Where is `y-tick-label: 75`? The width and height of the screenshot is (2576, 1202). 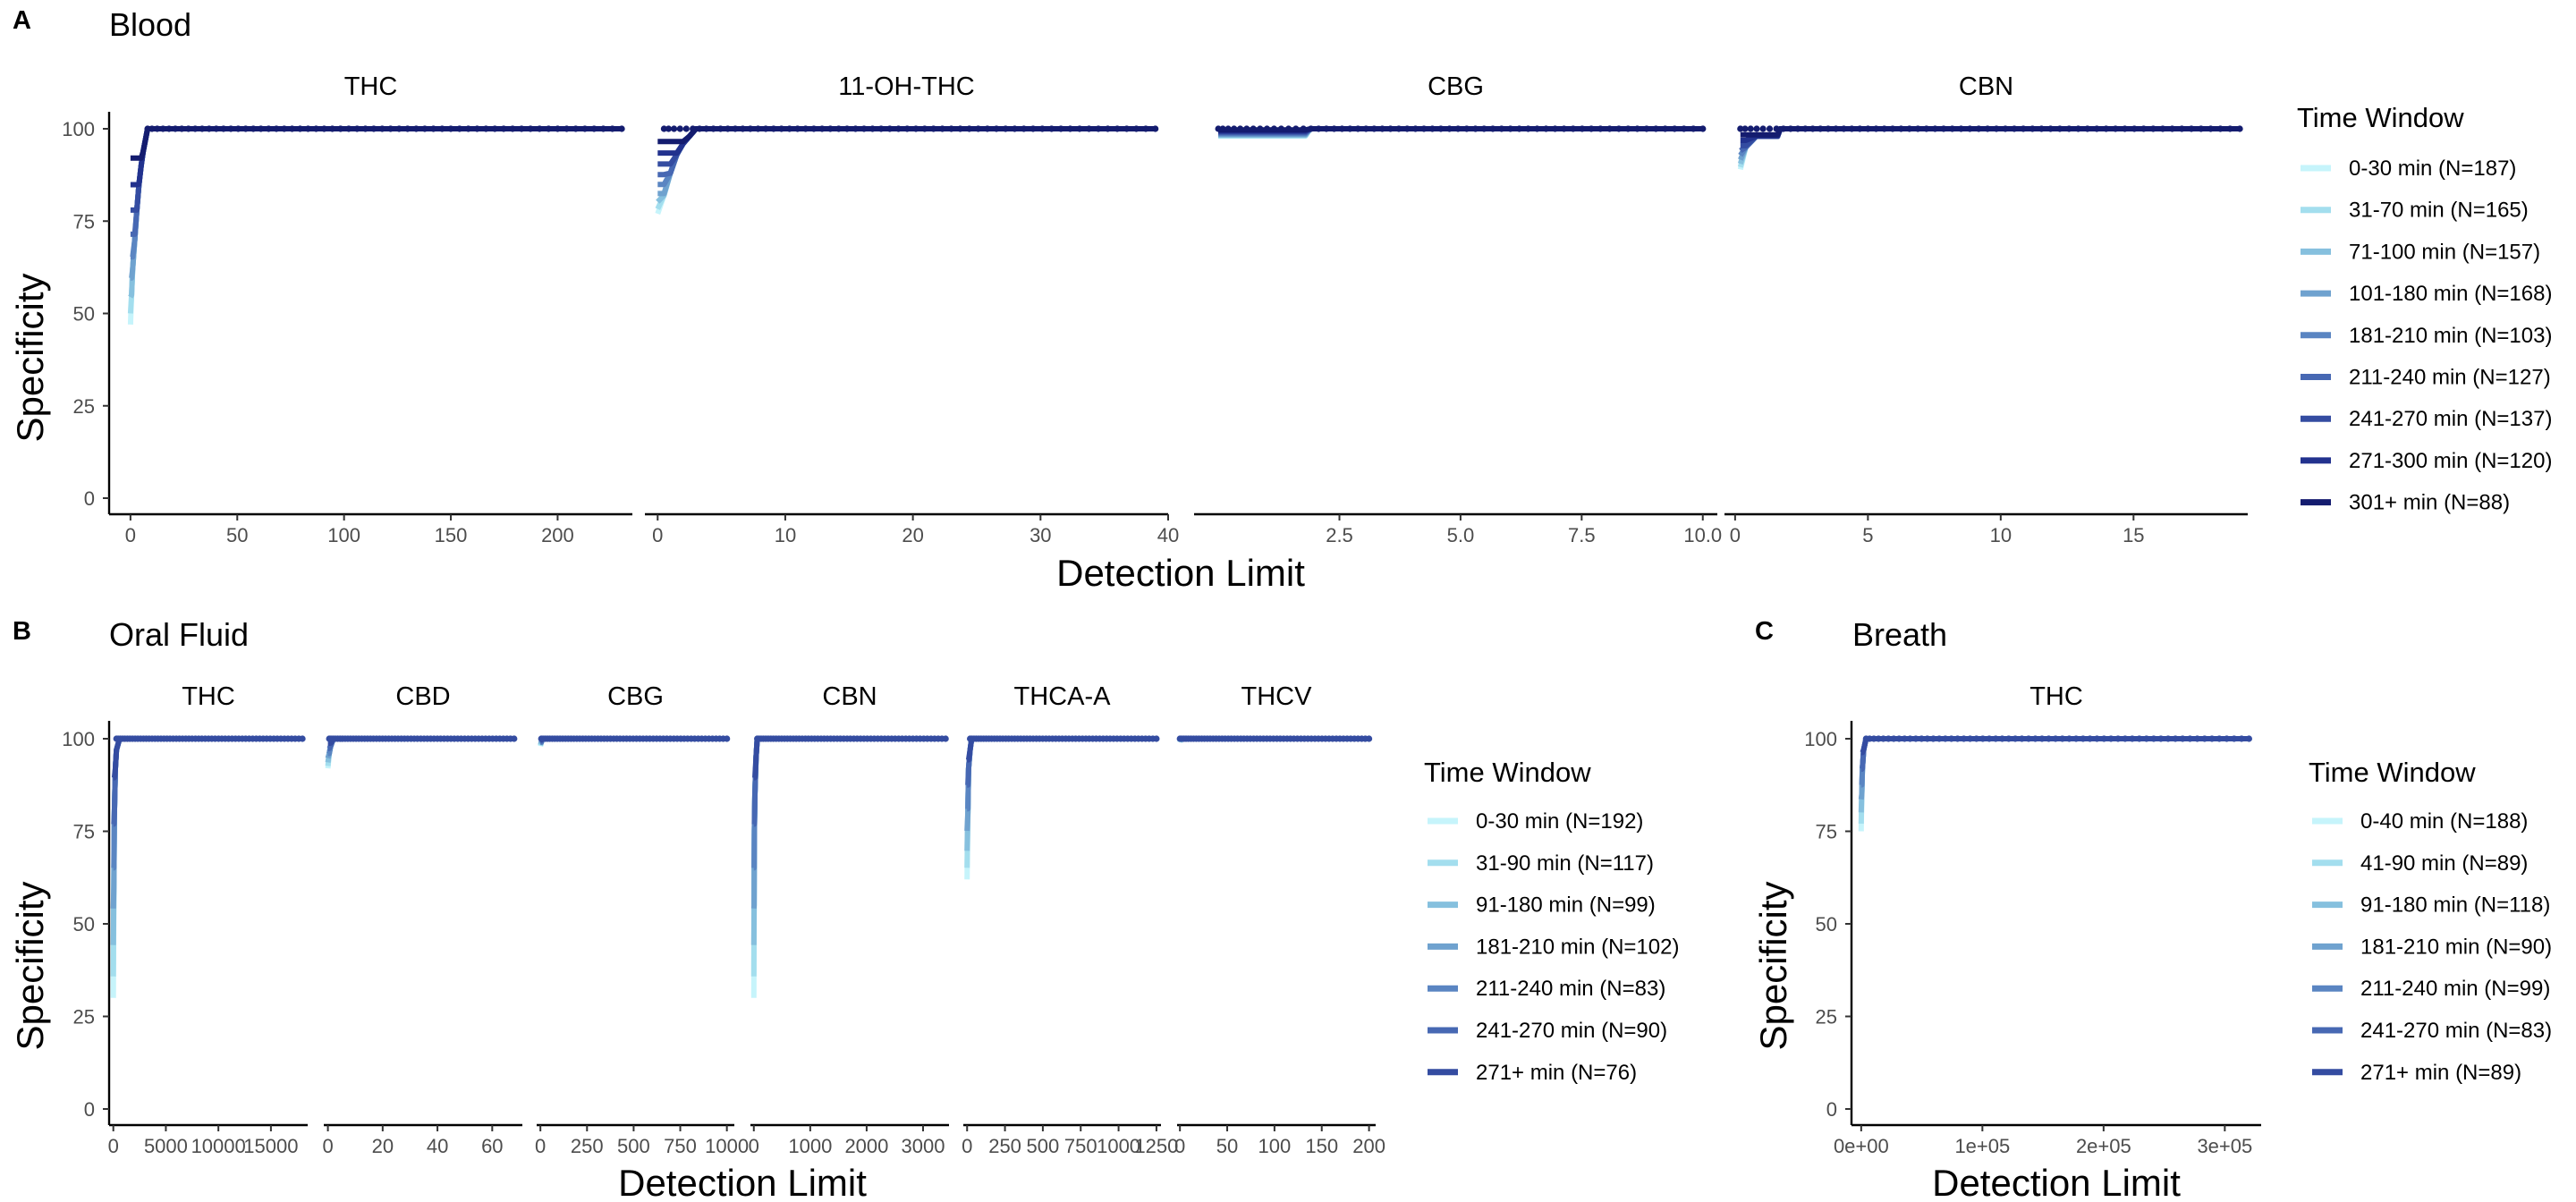
y-tick-label: 75 is located at coordinates (84, 221).